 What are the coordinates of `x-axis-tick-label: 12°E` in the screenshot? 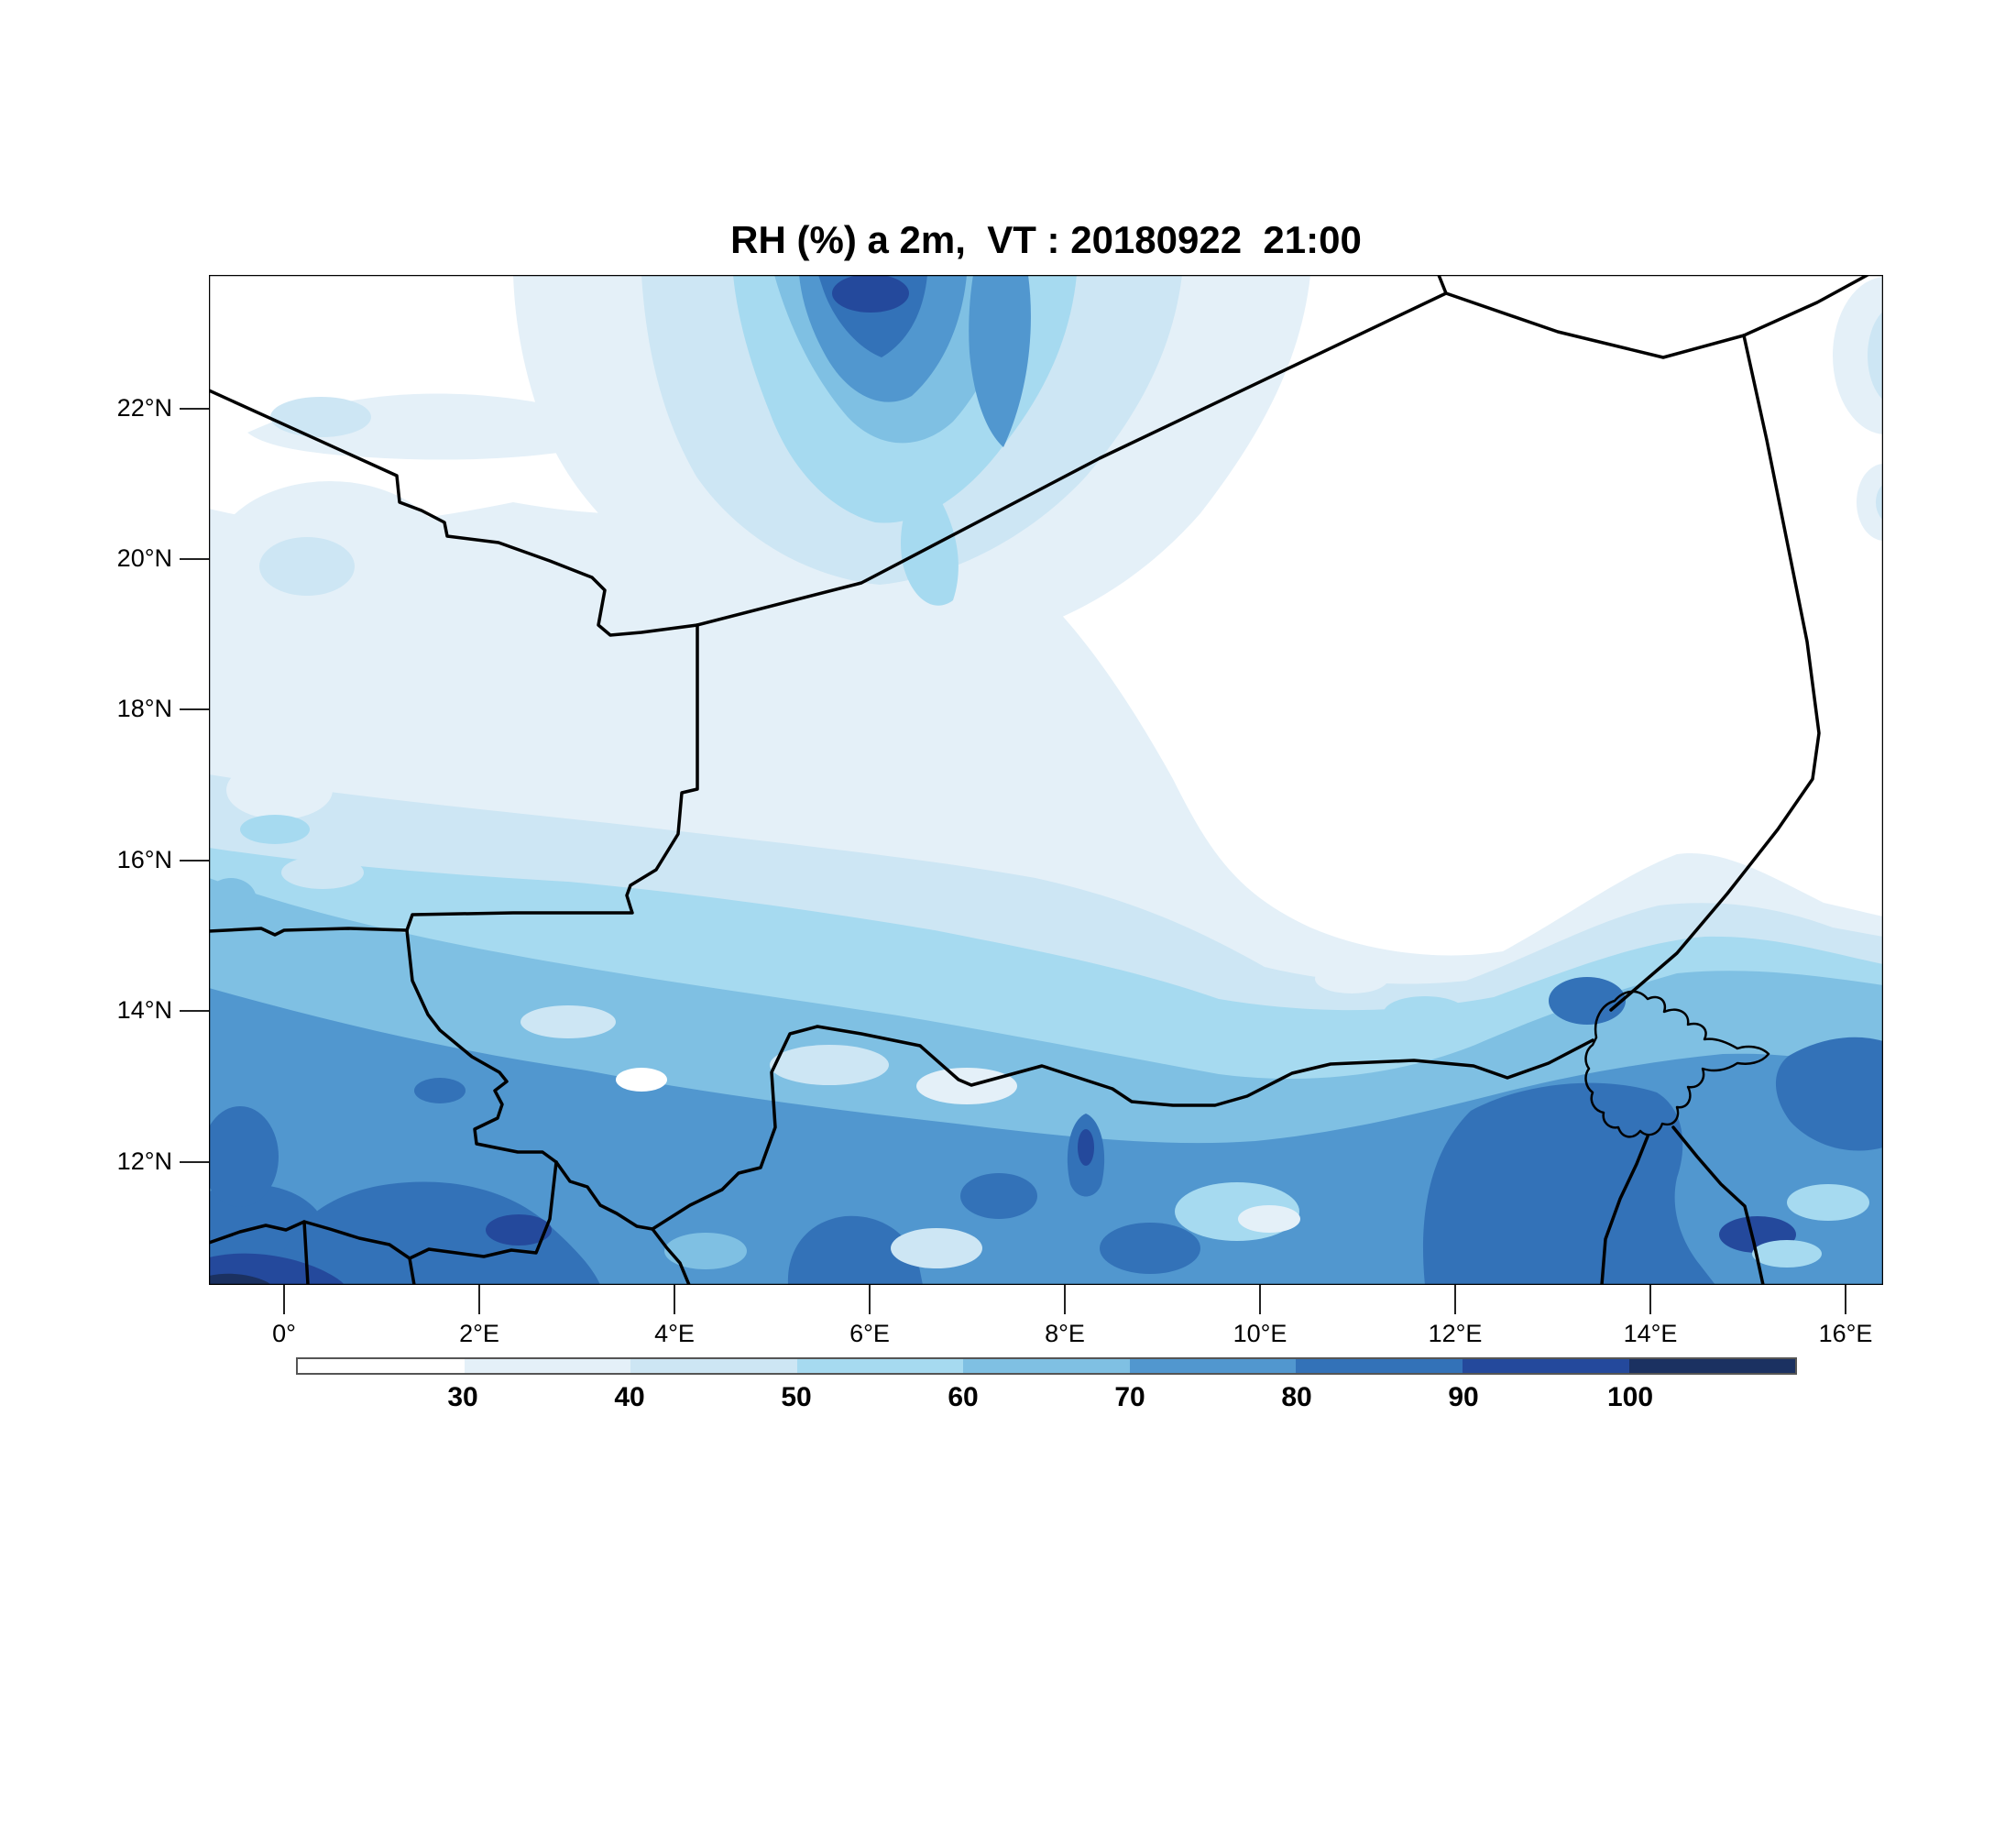 It's located at (1455, 1333).